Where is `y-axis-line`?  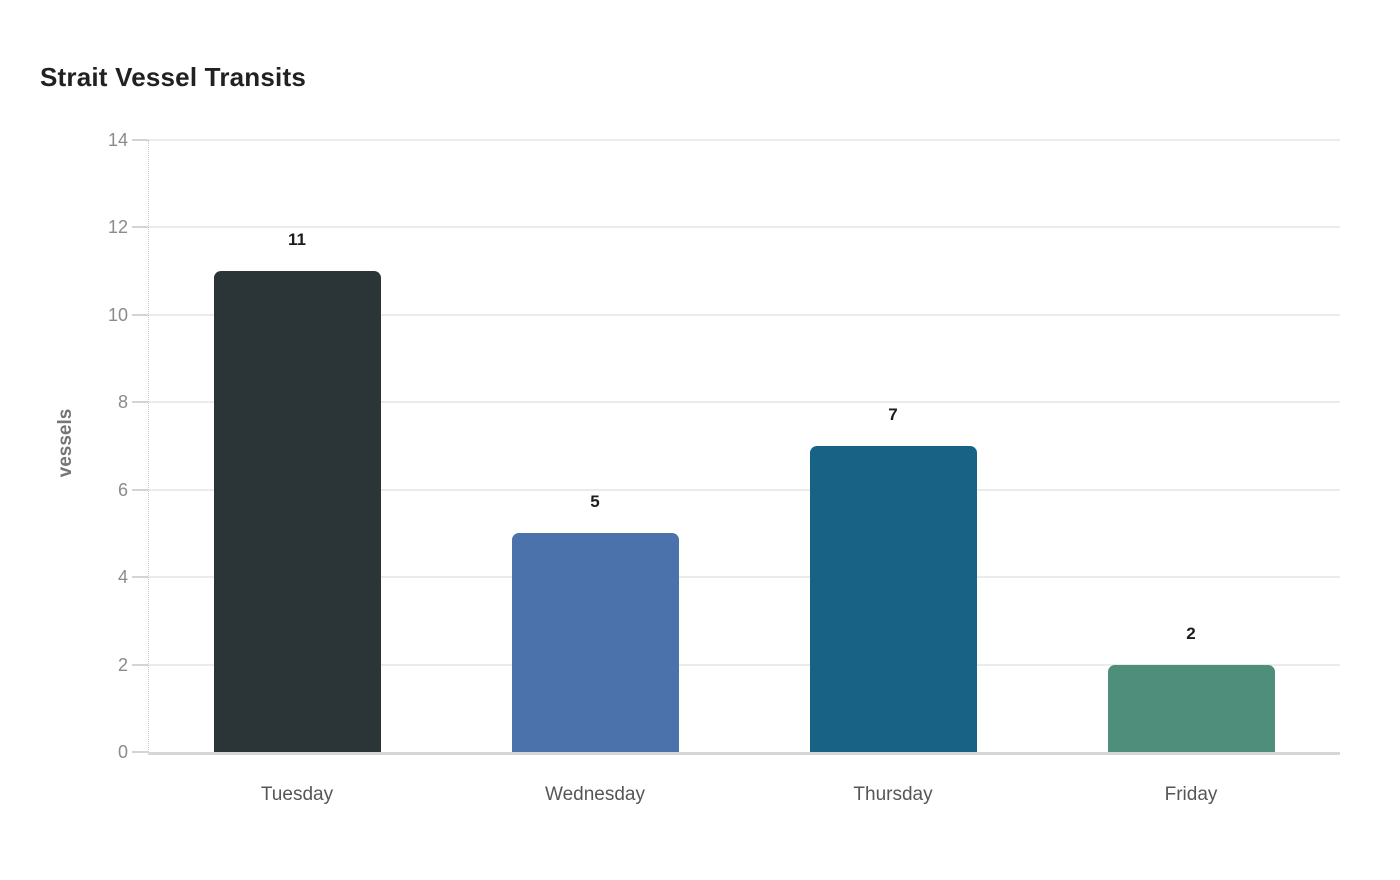 y-axis-line is located at coordinates (148, 446).